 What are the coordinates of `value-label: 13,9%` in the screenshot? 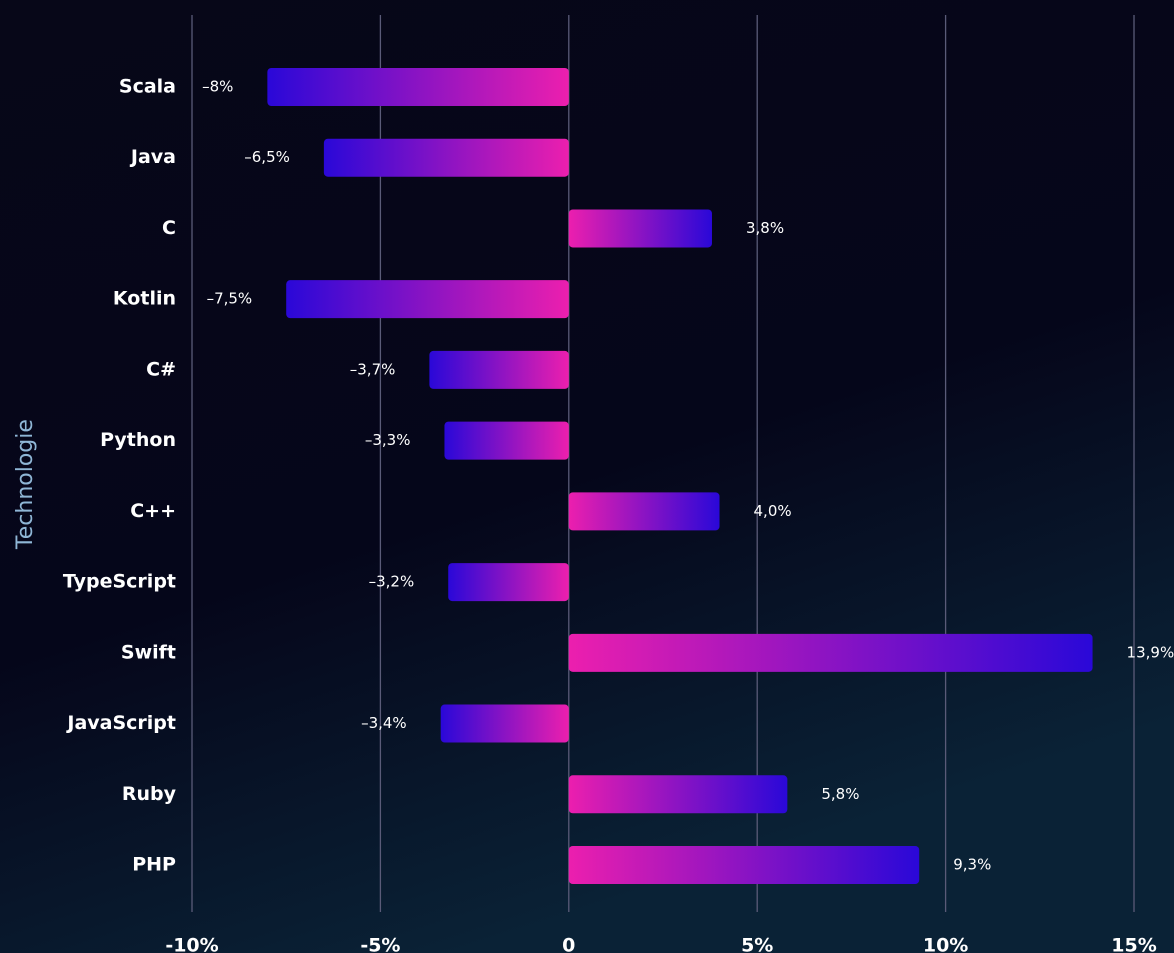 It's located at (1150, 652).